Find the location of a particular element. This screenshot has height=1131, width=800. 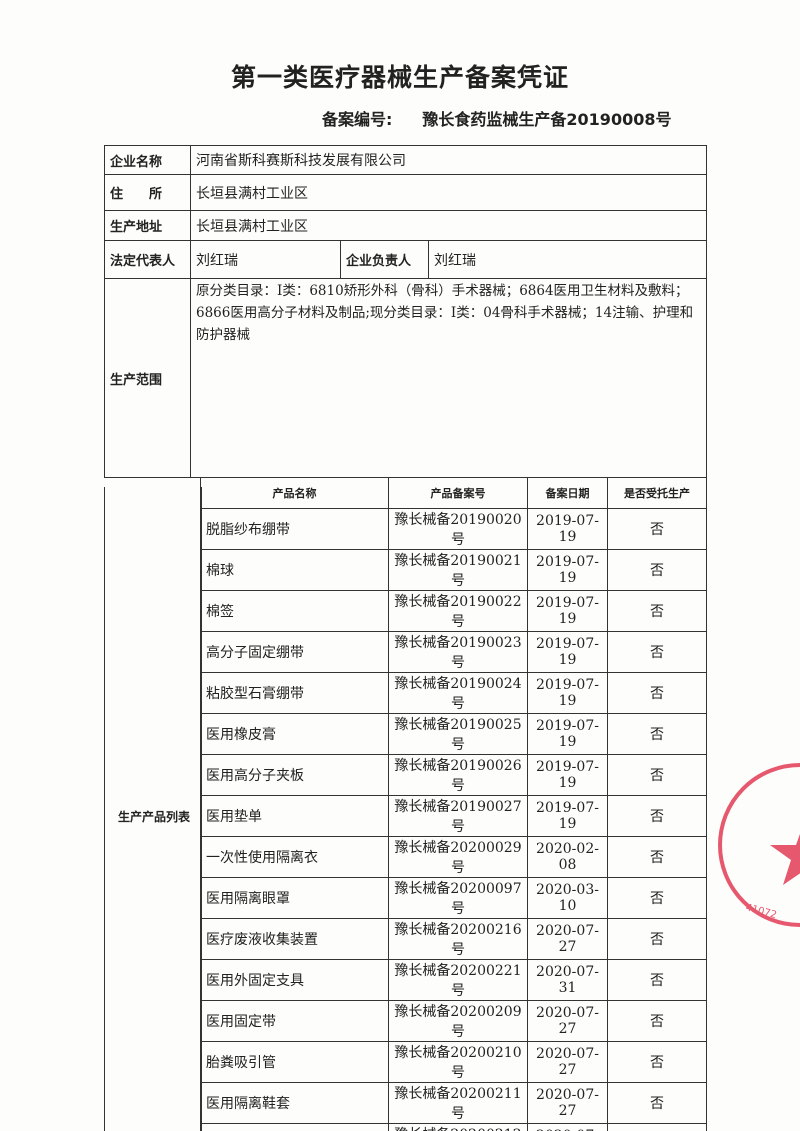

record-number: 豫长械备20200216号 is located at coordinates (458, 939).